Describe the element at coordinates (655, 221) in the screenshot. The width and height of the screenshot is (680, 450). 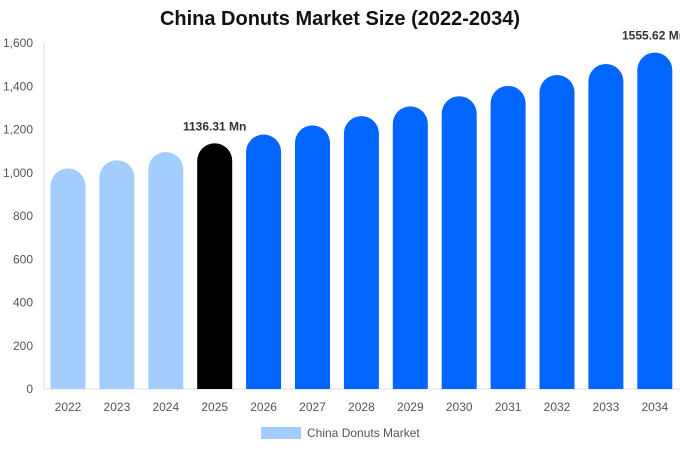
I see `bar-2034` at that location.